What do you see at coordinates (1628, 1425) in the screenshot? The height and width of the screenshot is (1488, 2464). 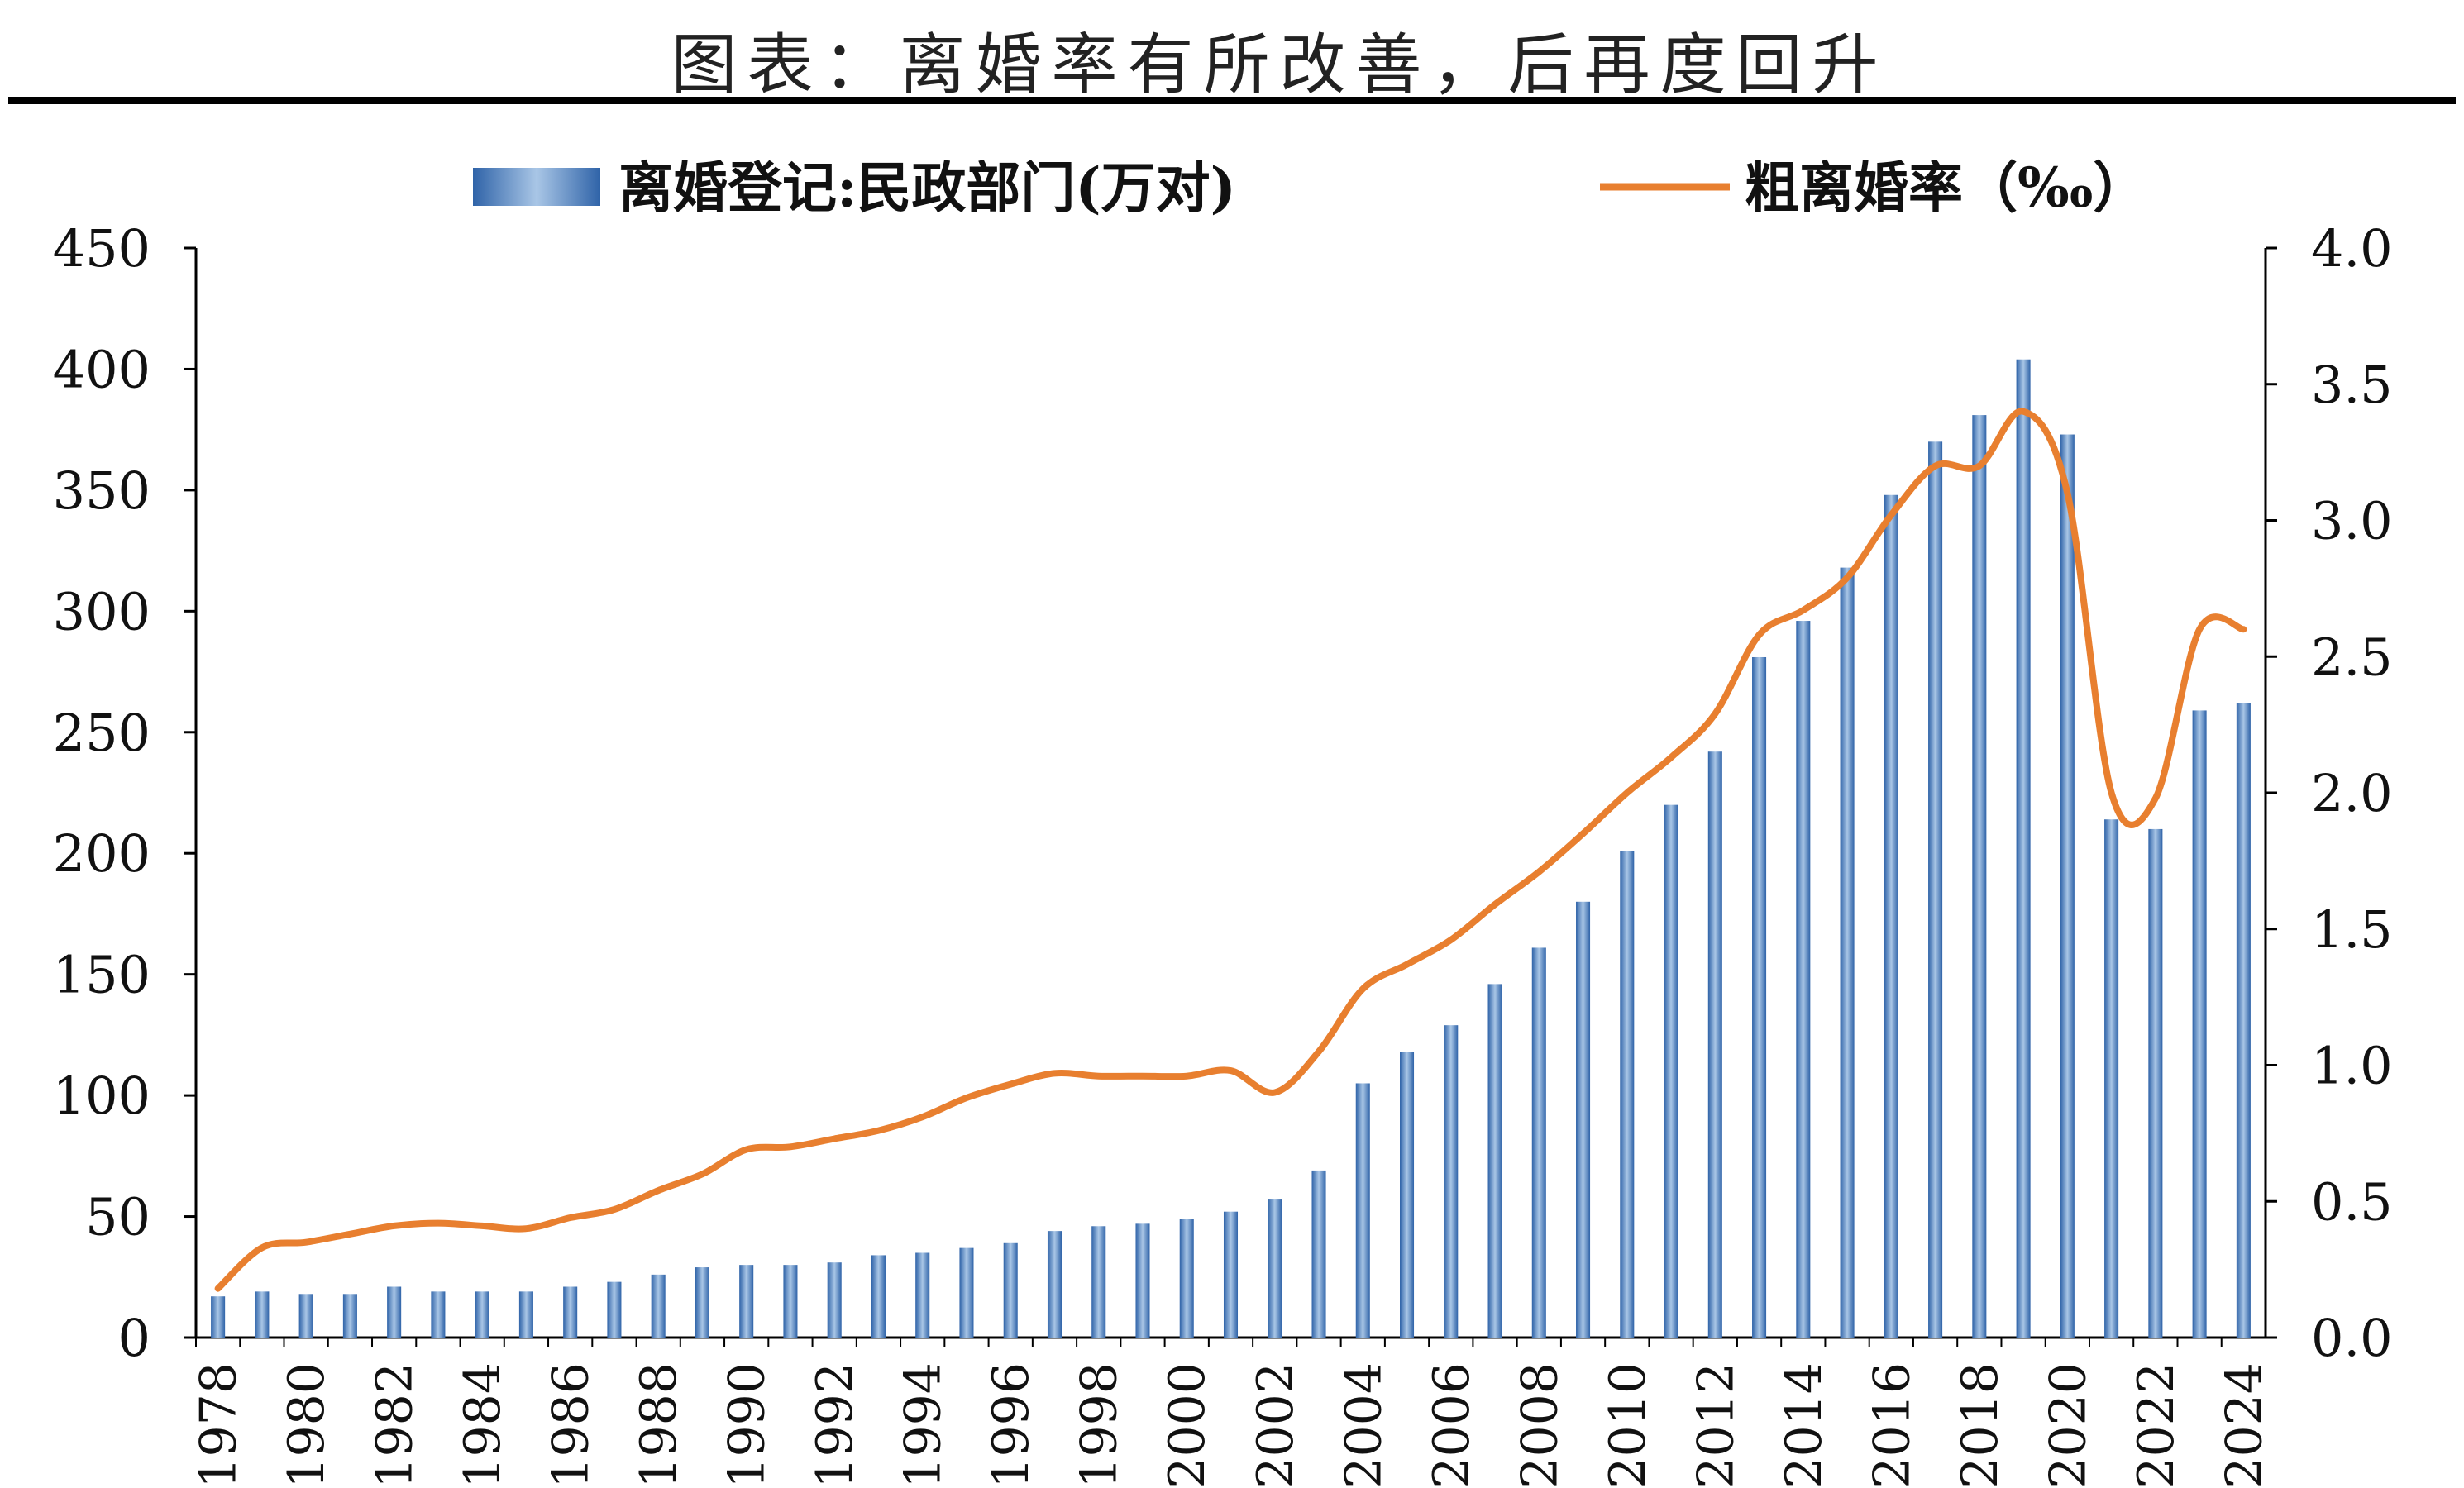 I see `x-tick-label: 2010` at bounding box center [1628, 1425].